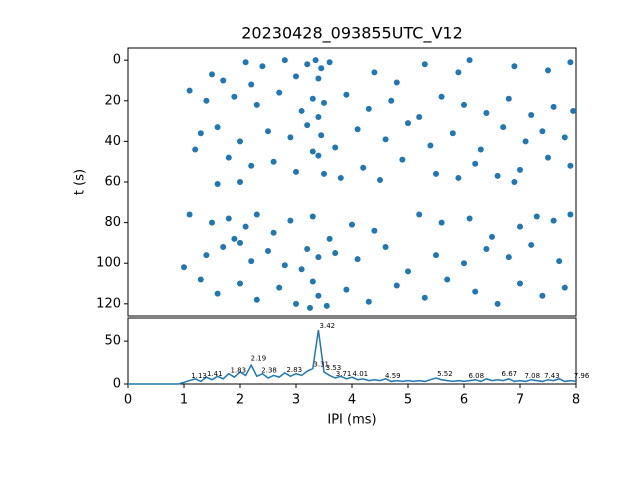  I want to click on y-tick-label: 40, so click(112, 141).